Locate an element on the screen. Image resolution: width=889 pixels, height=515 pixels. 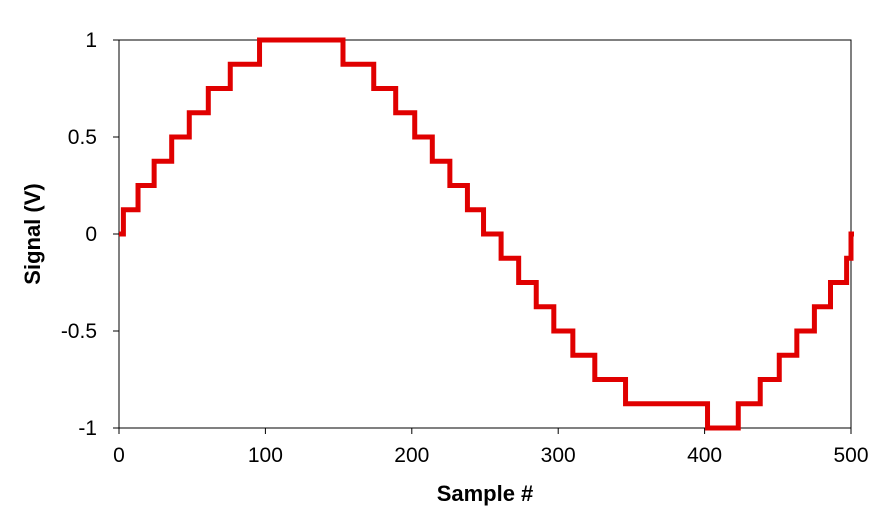
y-tick-label: 0 is located at coordinates (91, 234).